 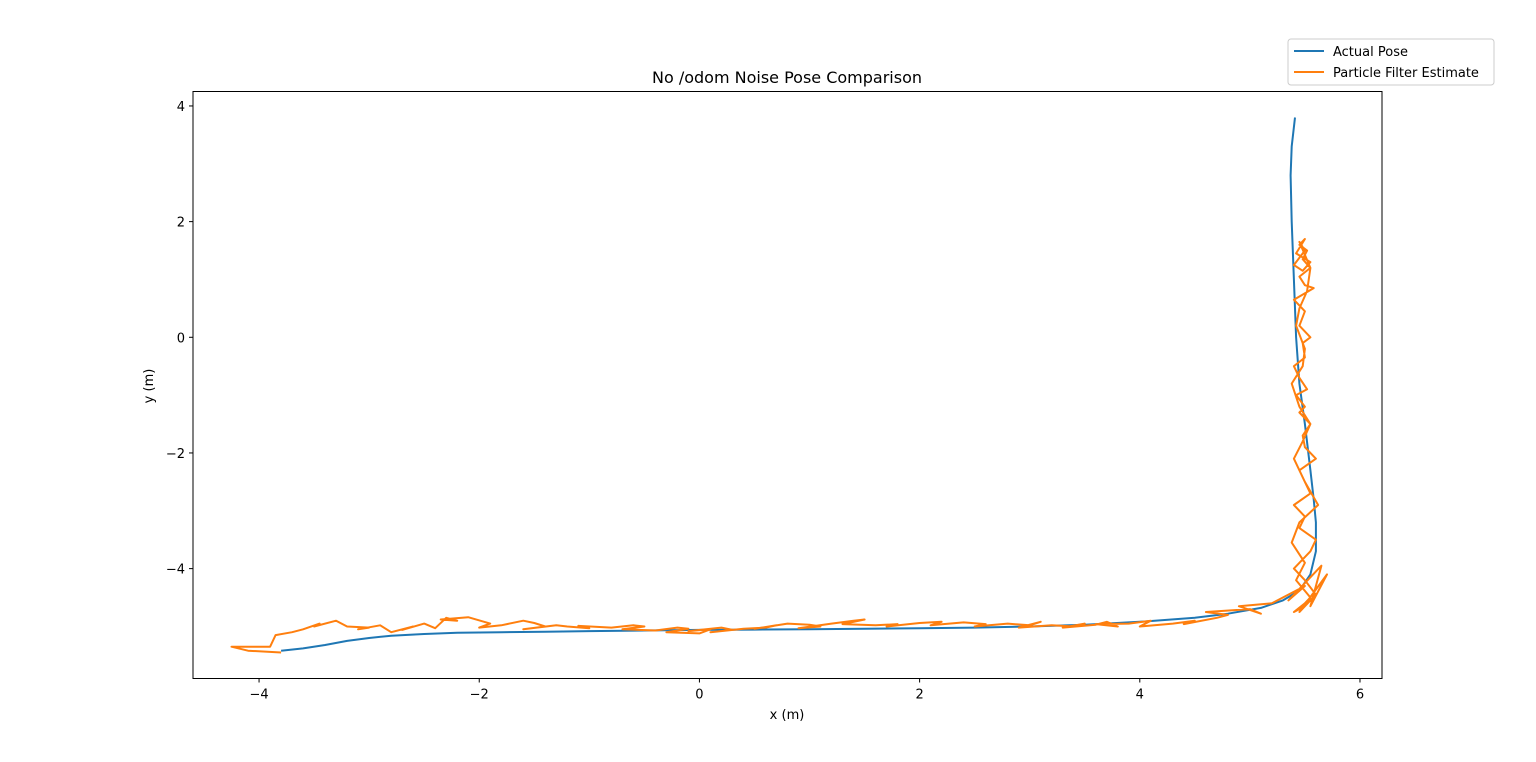 What do you see at coordinates (699, 695) in the screenshot?
I see `x-tick-label: 0` at bounding box center [699, 695].